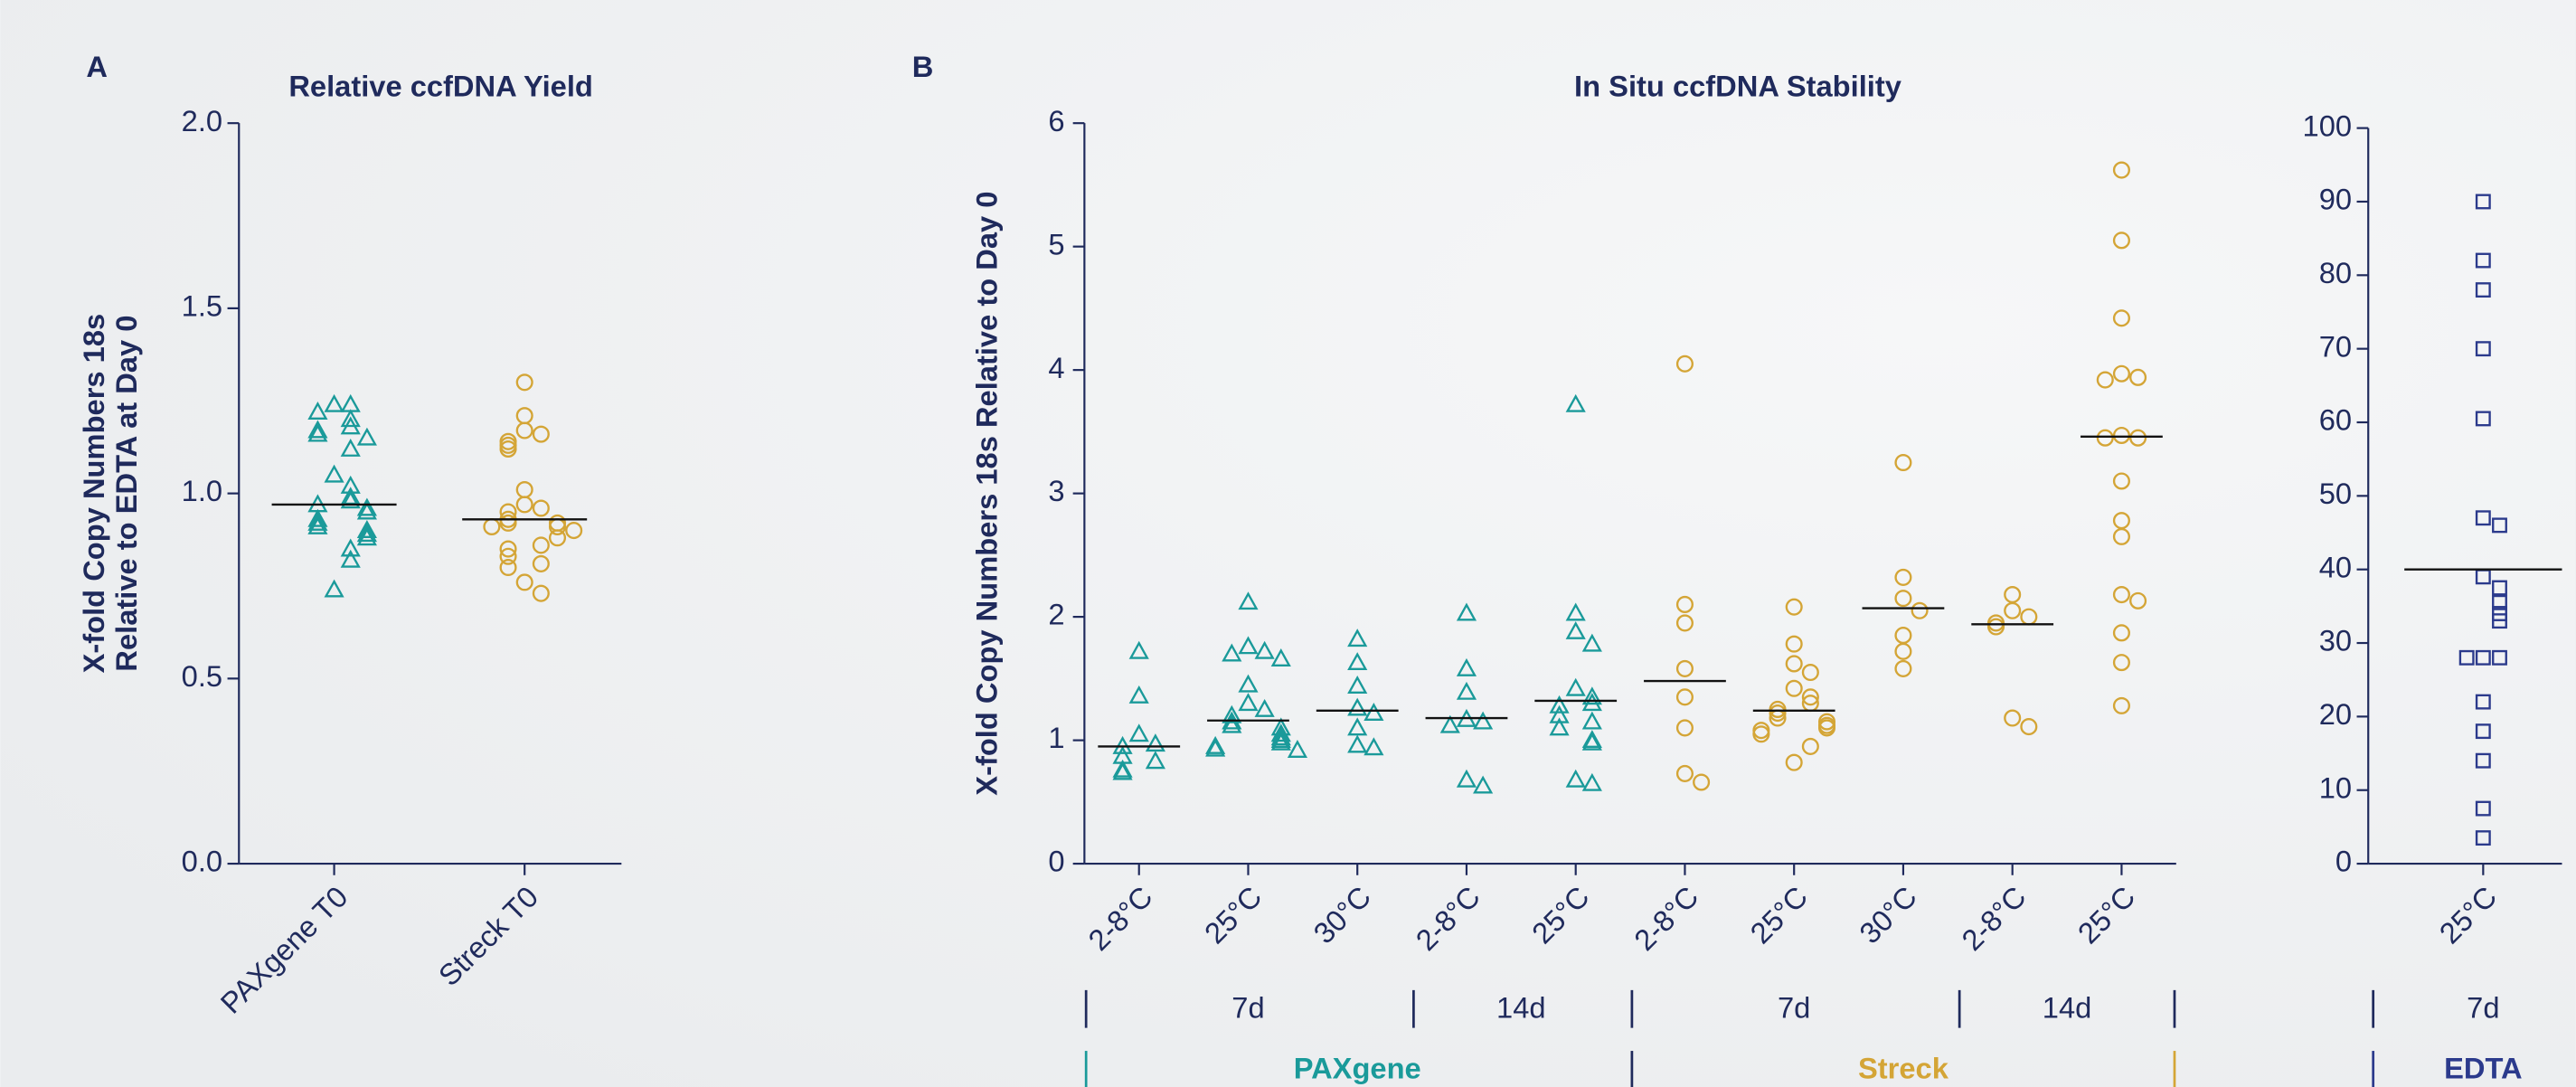  What do you see at coordinates (2335, 640) in the screenshot?
I see `y-tick-label: 30` at bounding box center [2335, 640].